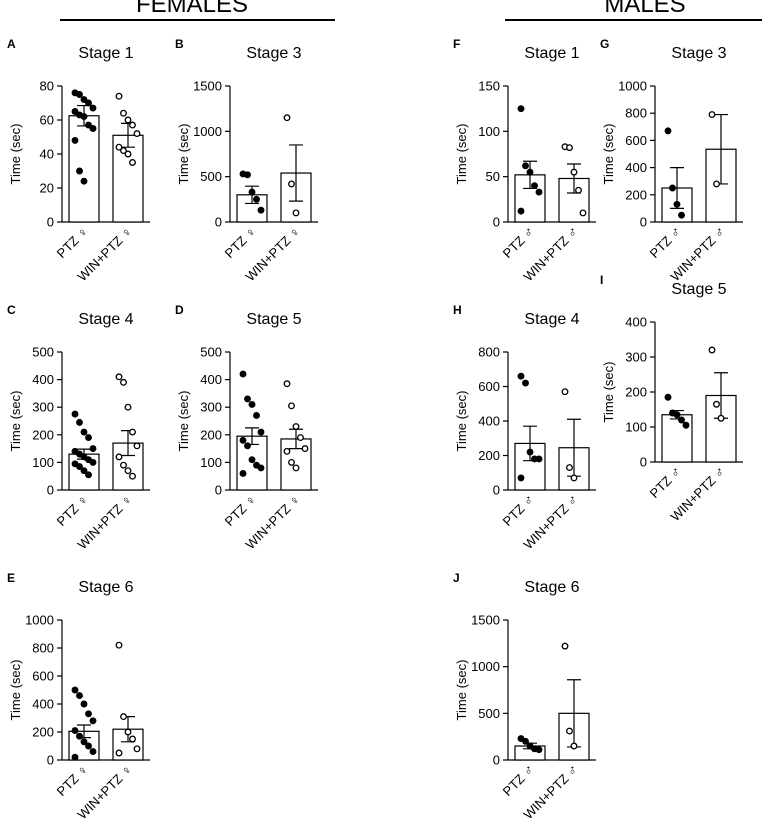  I want to click on panel-letter: B, so click(179, 44).